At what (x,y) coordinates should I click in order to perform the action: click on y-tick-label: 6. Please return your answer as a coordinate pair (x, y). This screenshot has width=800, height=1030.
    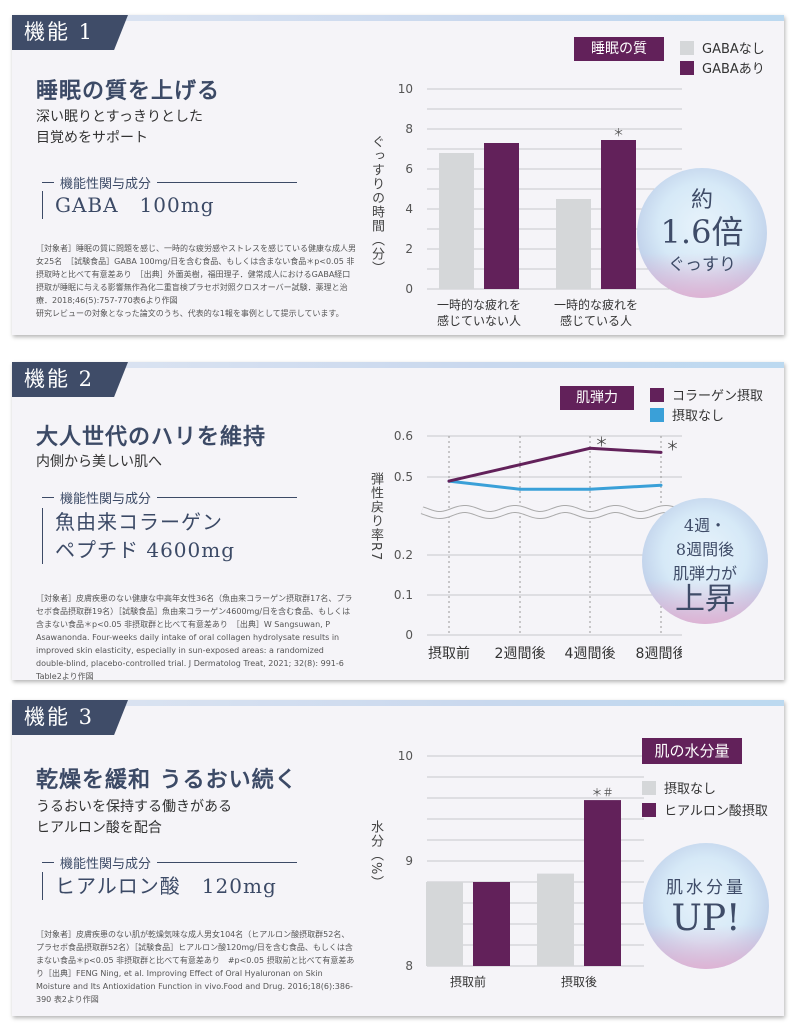
    Looking at the image, I should click on (409, 169).